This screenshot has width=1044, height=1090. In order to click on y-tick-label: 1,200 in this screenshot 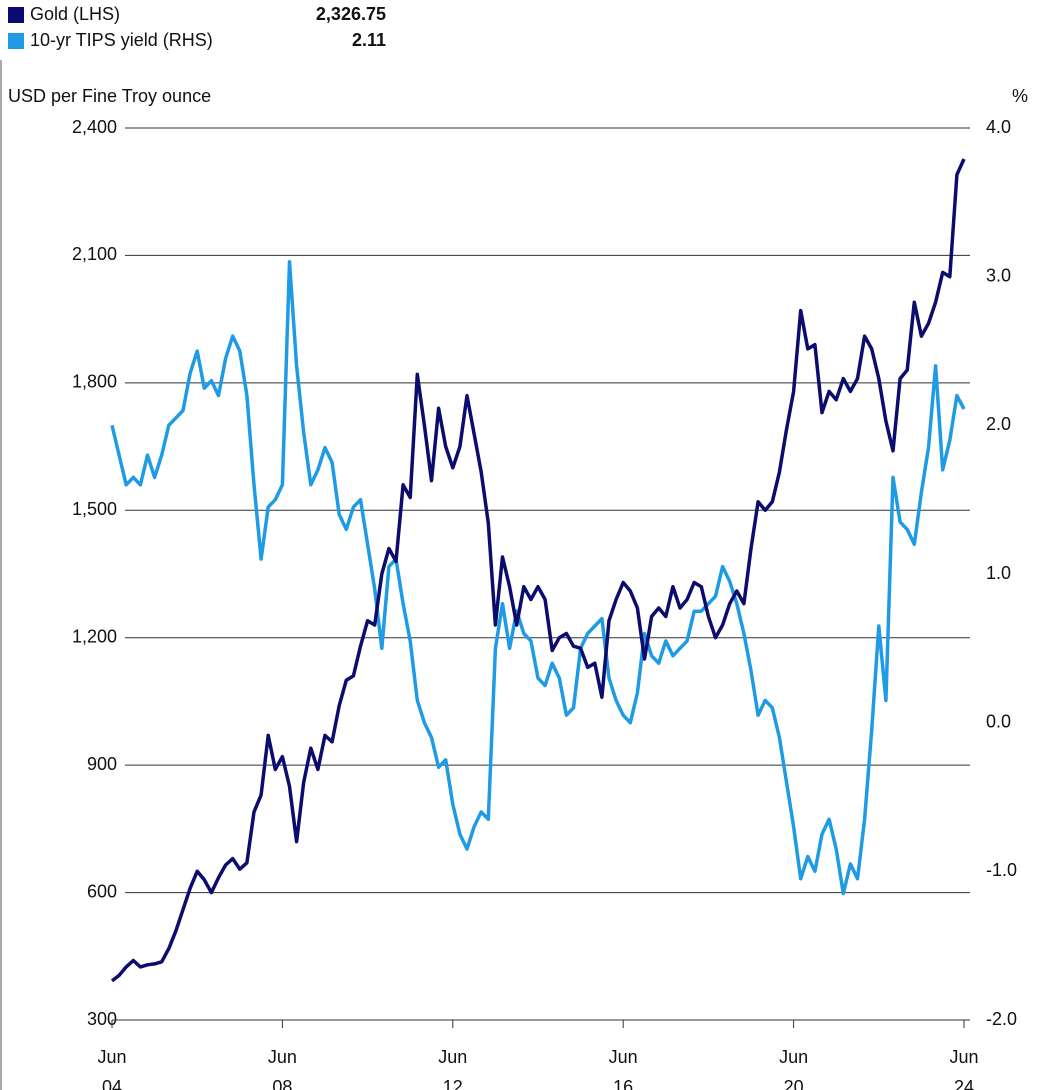, I will do `click(94, 636)`.